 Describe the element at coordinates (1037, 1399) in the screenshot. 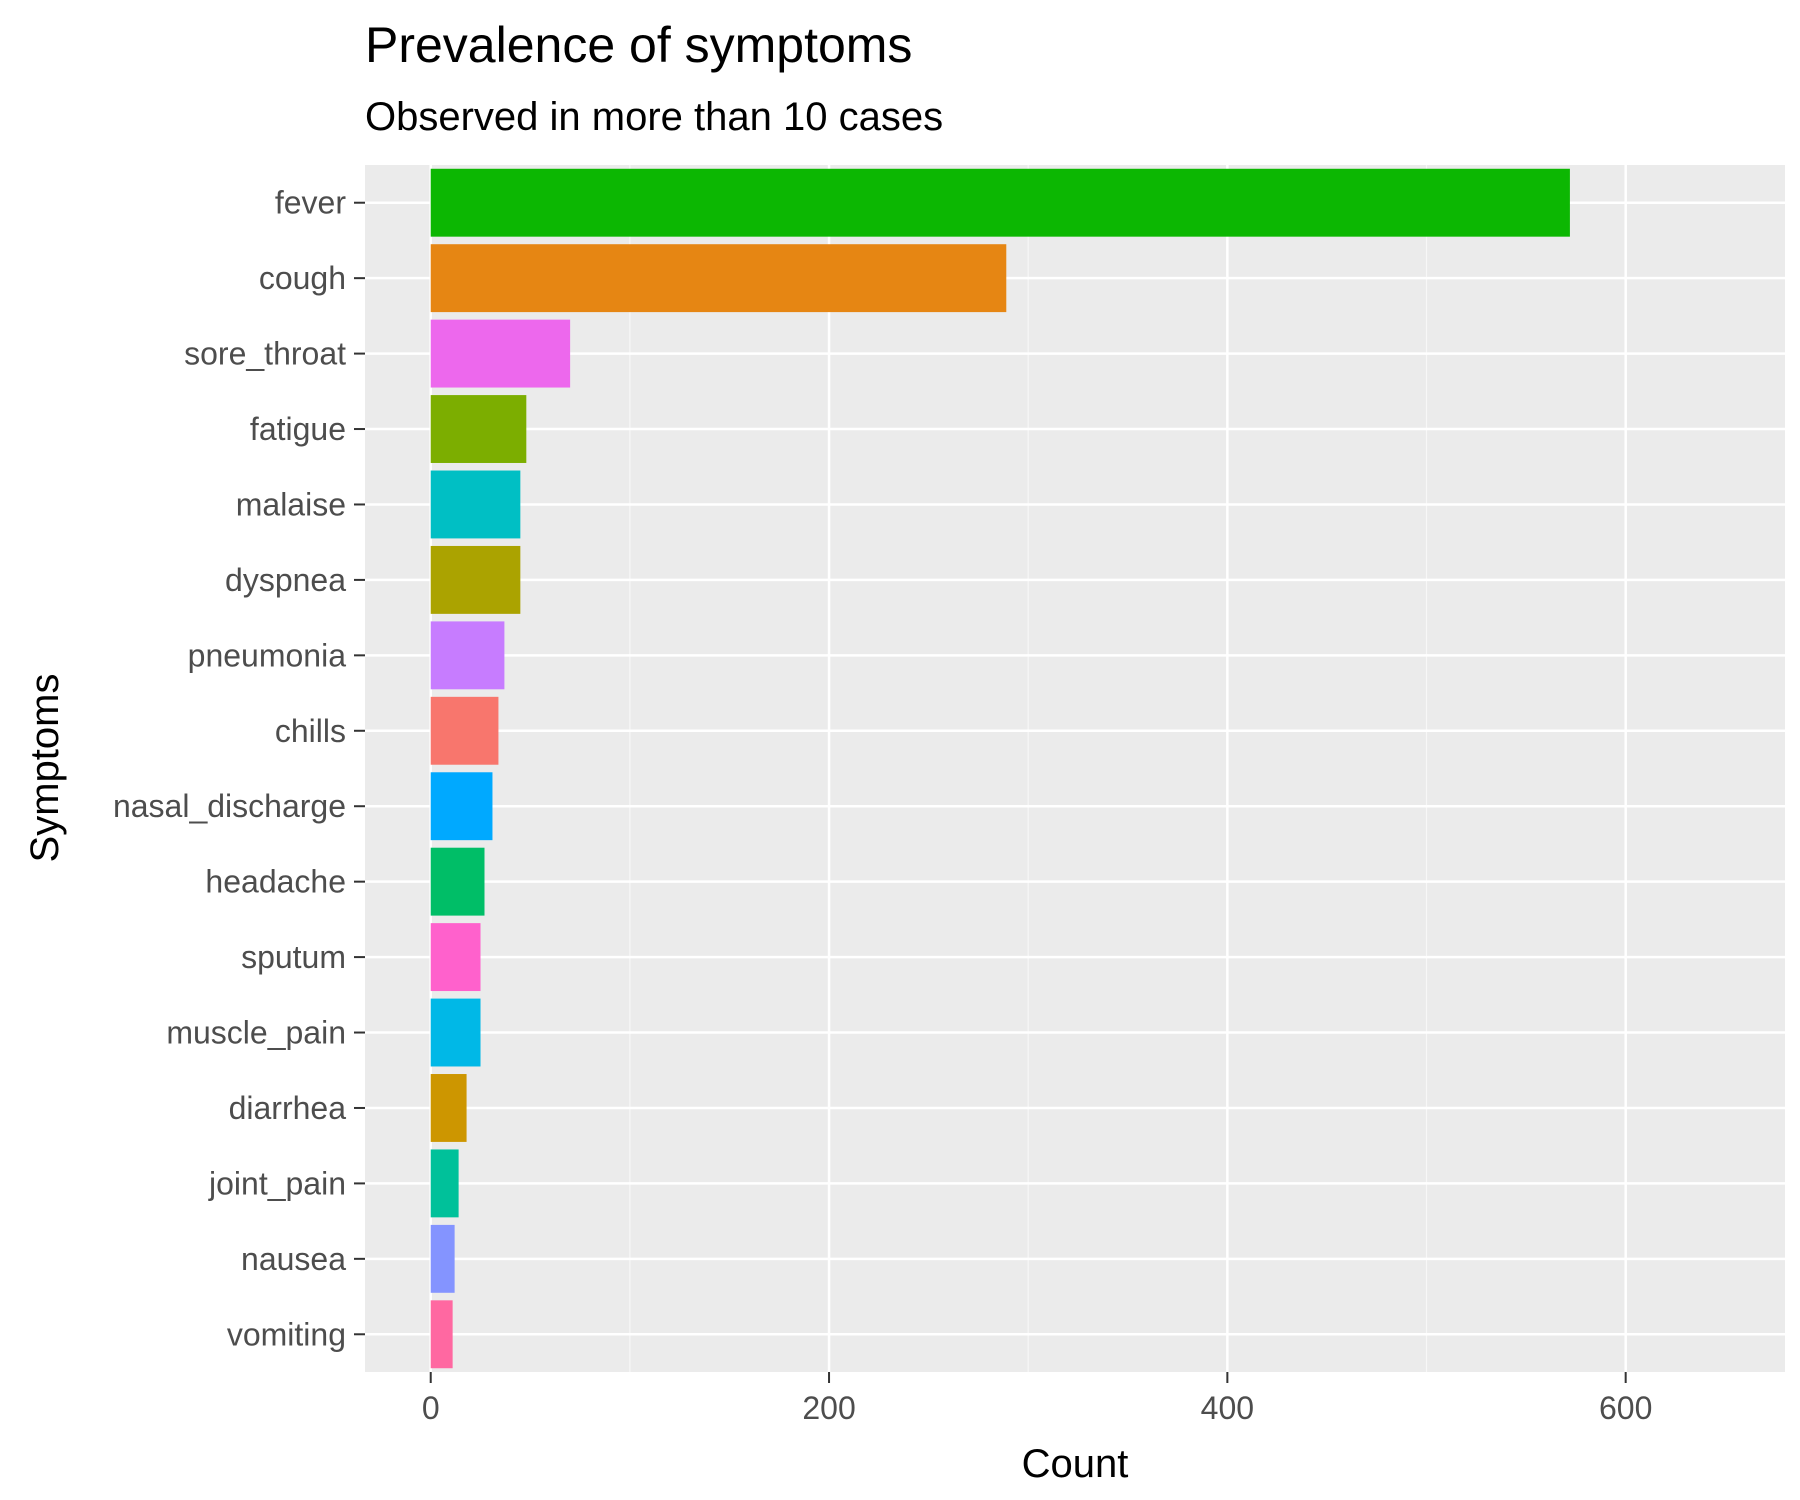

I see `x-axis: 0 200 400 600` at that location.